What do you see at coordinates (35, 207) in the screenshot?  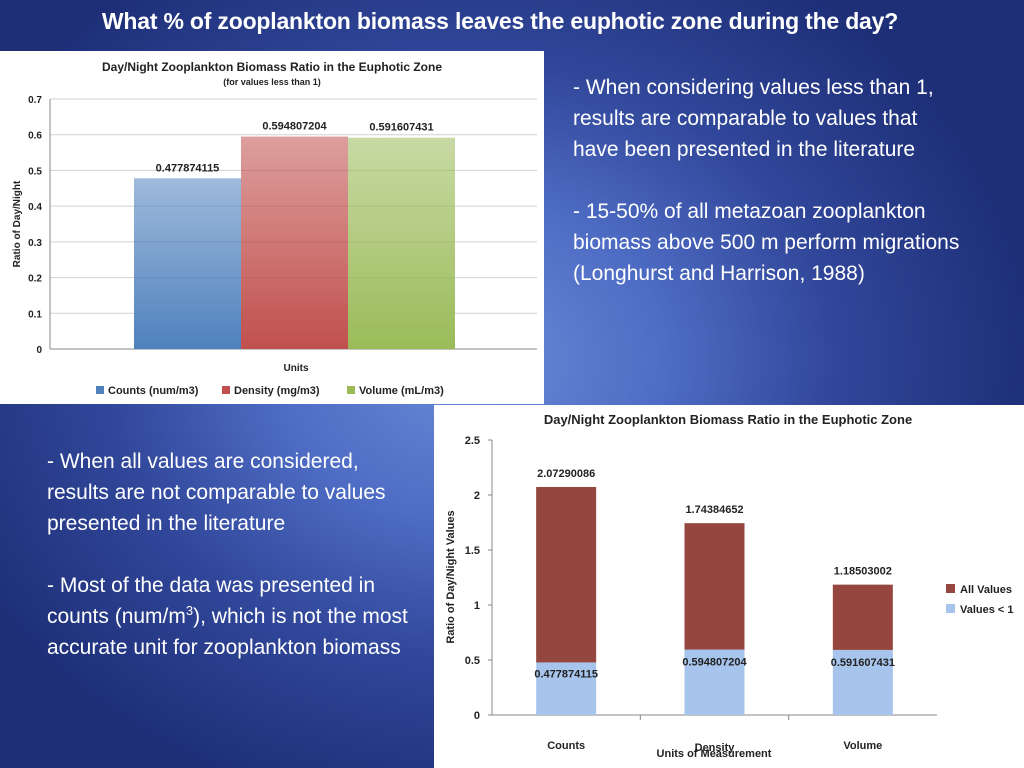 I see `chart1-ytick-label: 0.4` at bounding box center [35, 207].